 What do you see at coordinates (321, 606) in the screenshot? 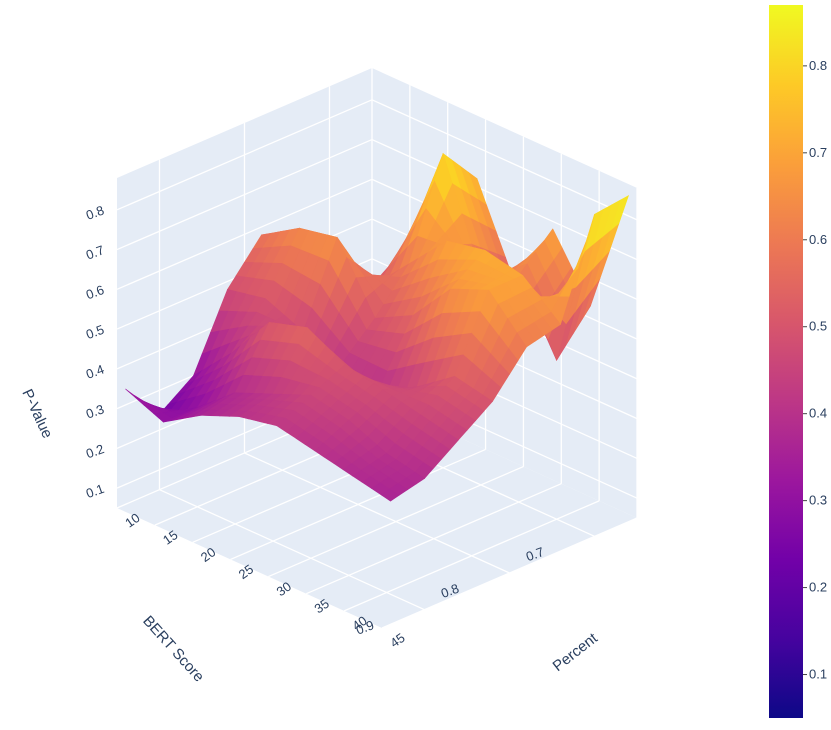
I see `x-tick-label: 35` at bounding box center [321, 606].